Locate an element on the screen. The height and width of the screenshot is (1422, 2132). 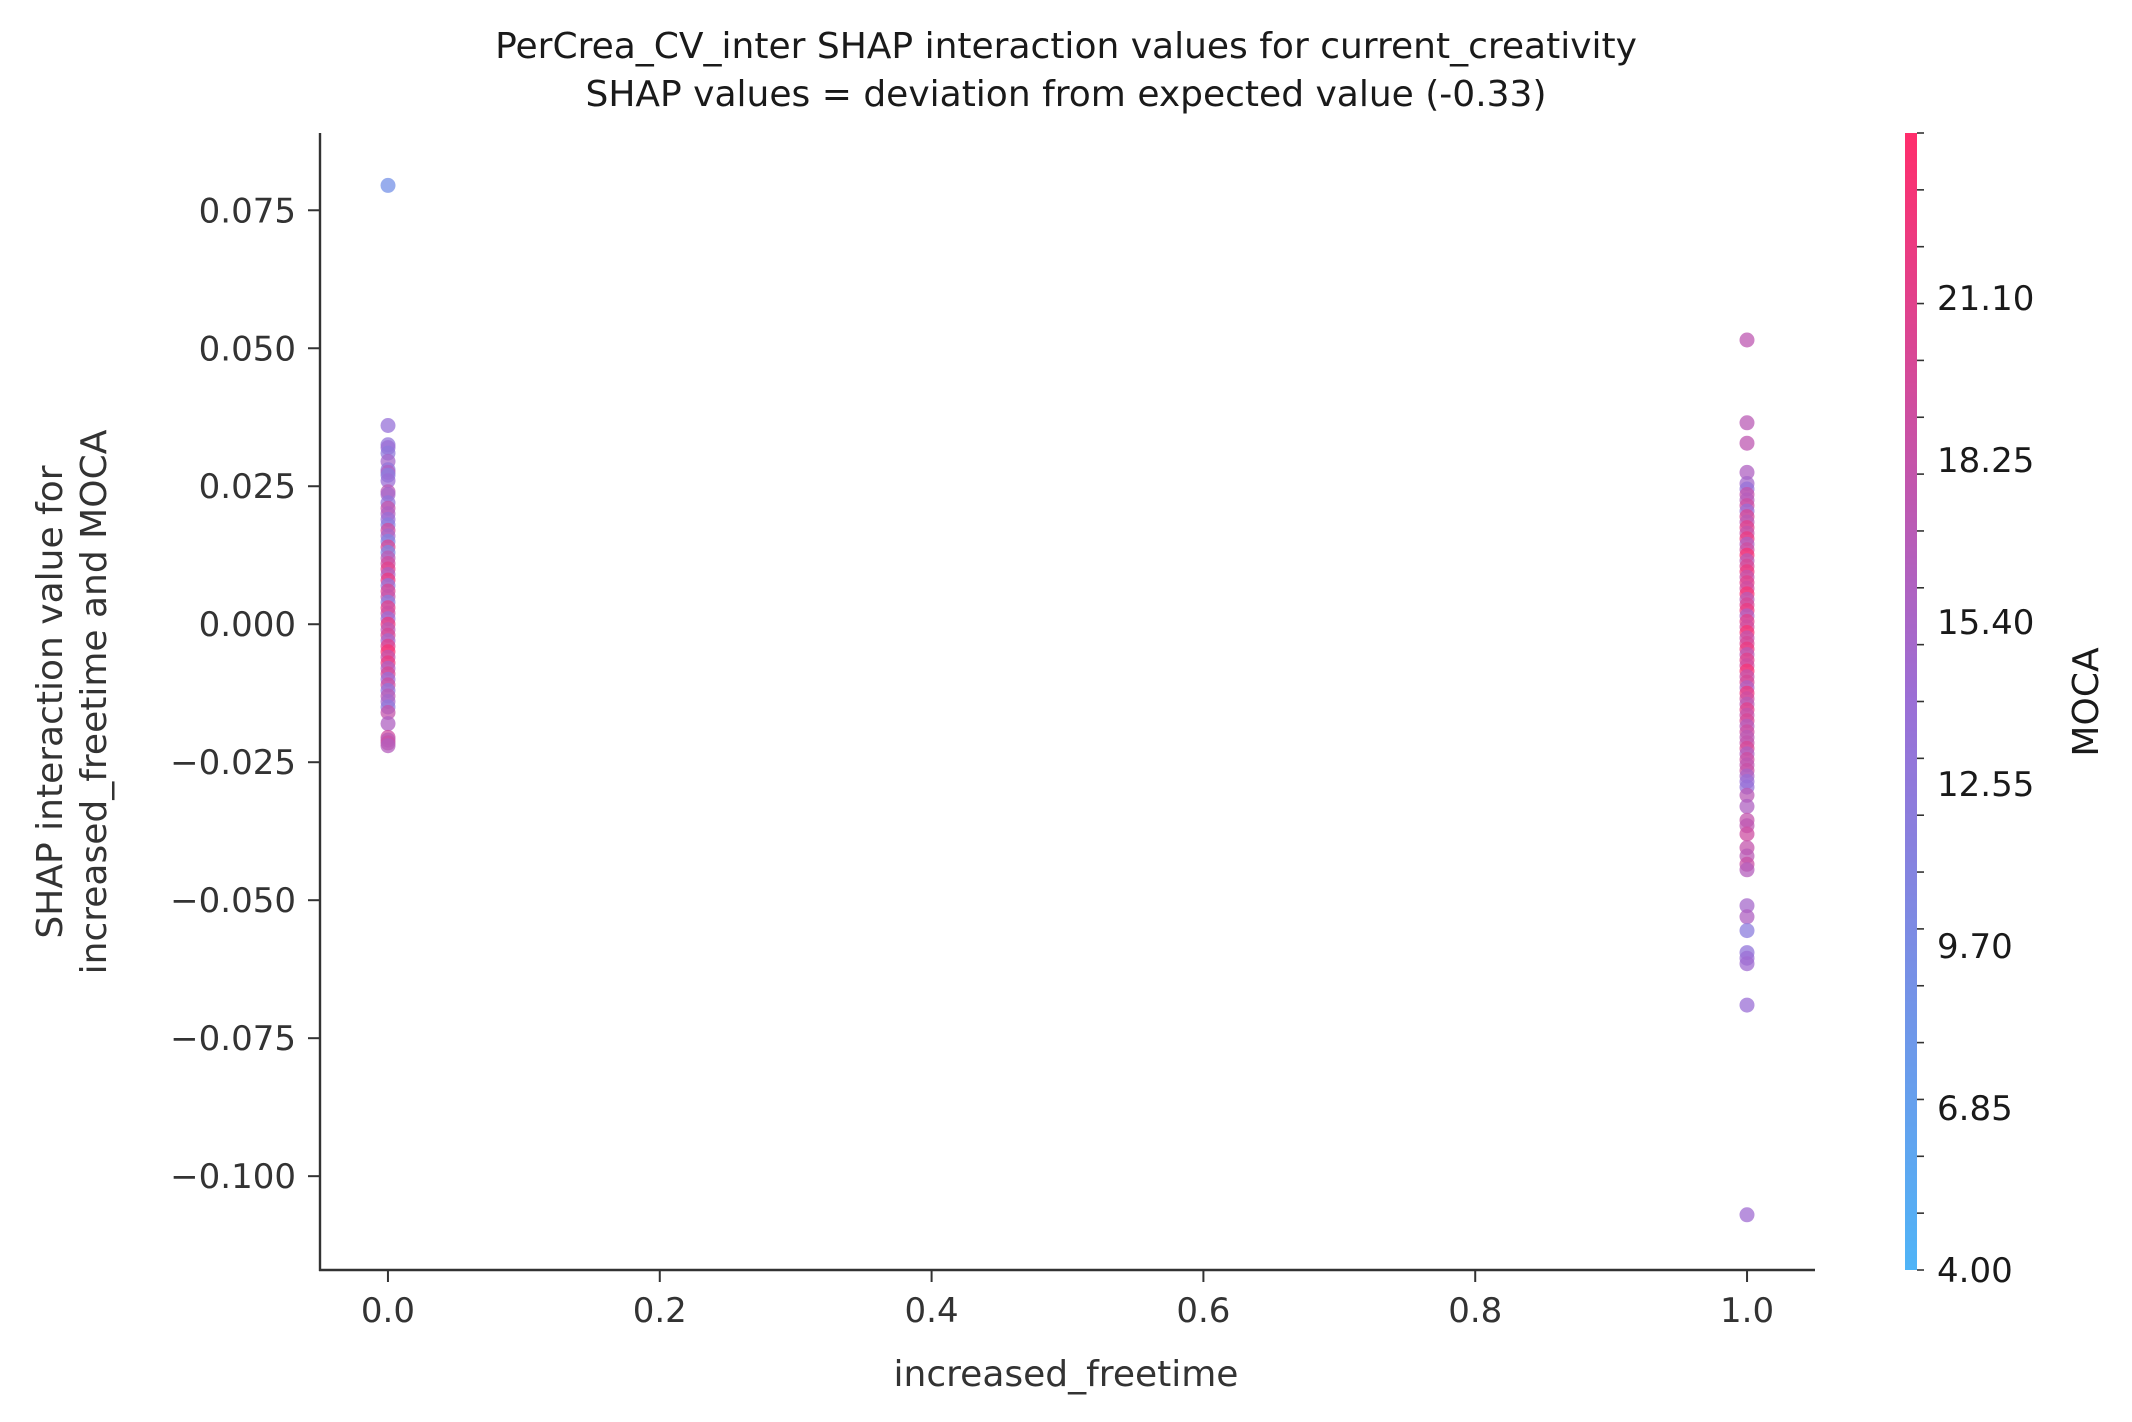
colorbar-tick-label: 6.85 is located at coordinates (1975, 1109).